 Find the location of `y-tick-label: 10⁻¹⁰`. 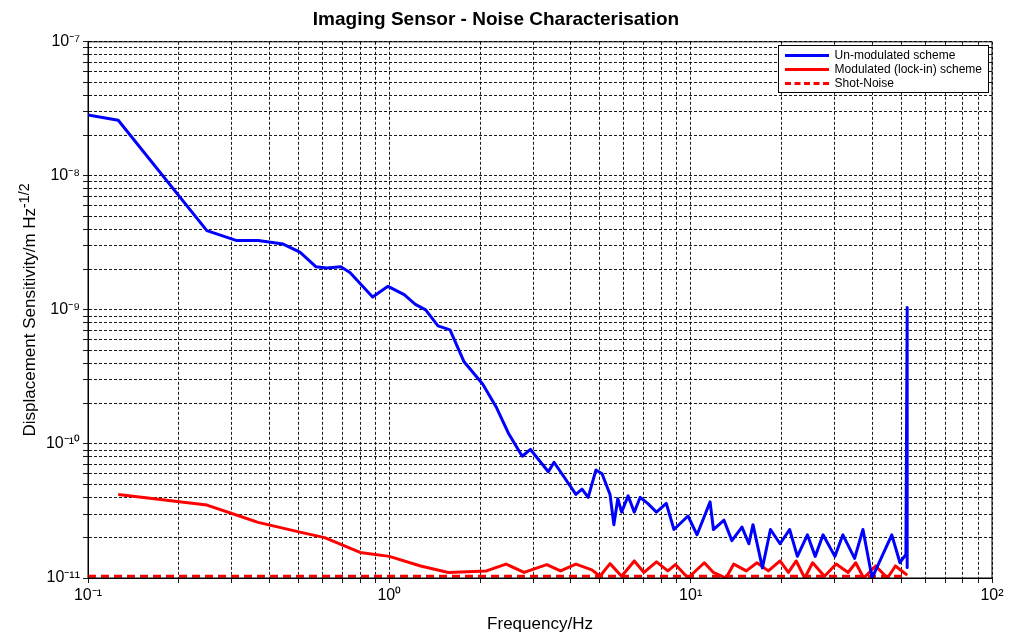

y-tick-label: 10⁻¹⁰ is located at coordinates (62, 443).